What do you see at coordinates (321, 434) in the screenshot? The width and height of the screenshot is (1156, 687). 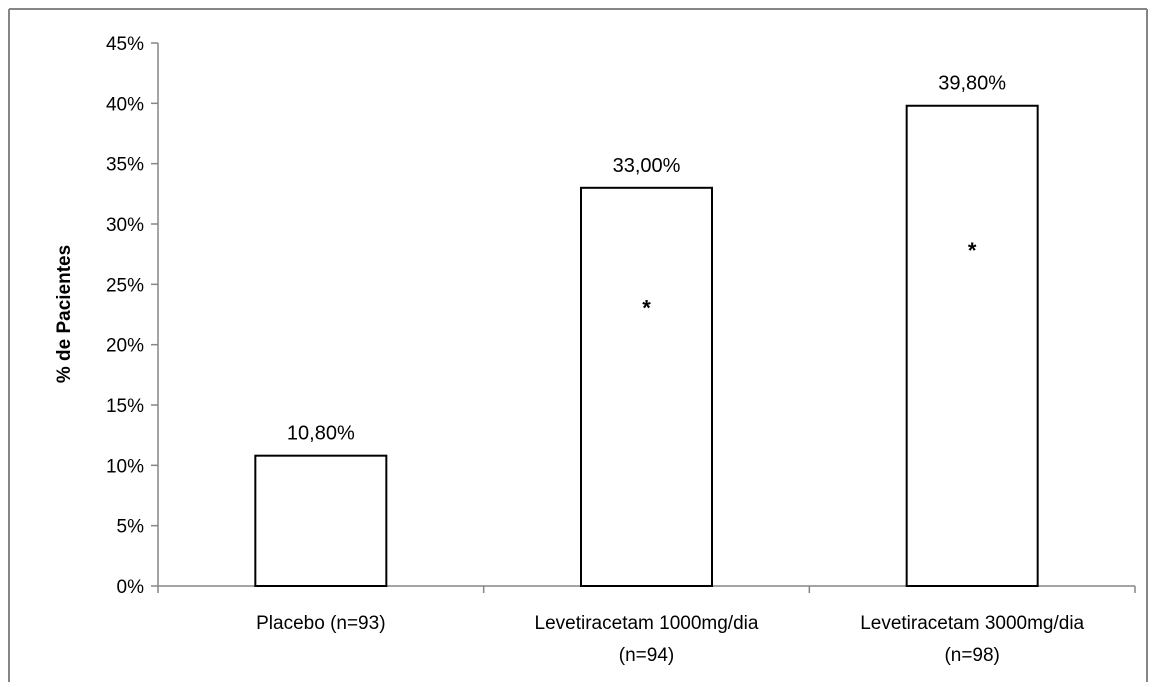 I see `data-label: 10,80%` at bounding box center [321, 434].